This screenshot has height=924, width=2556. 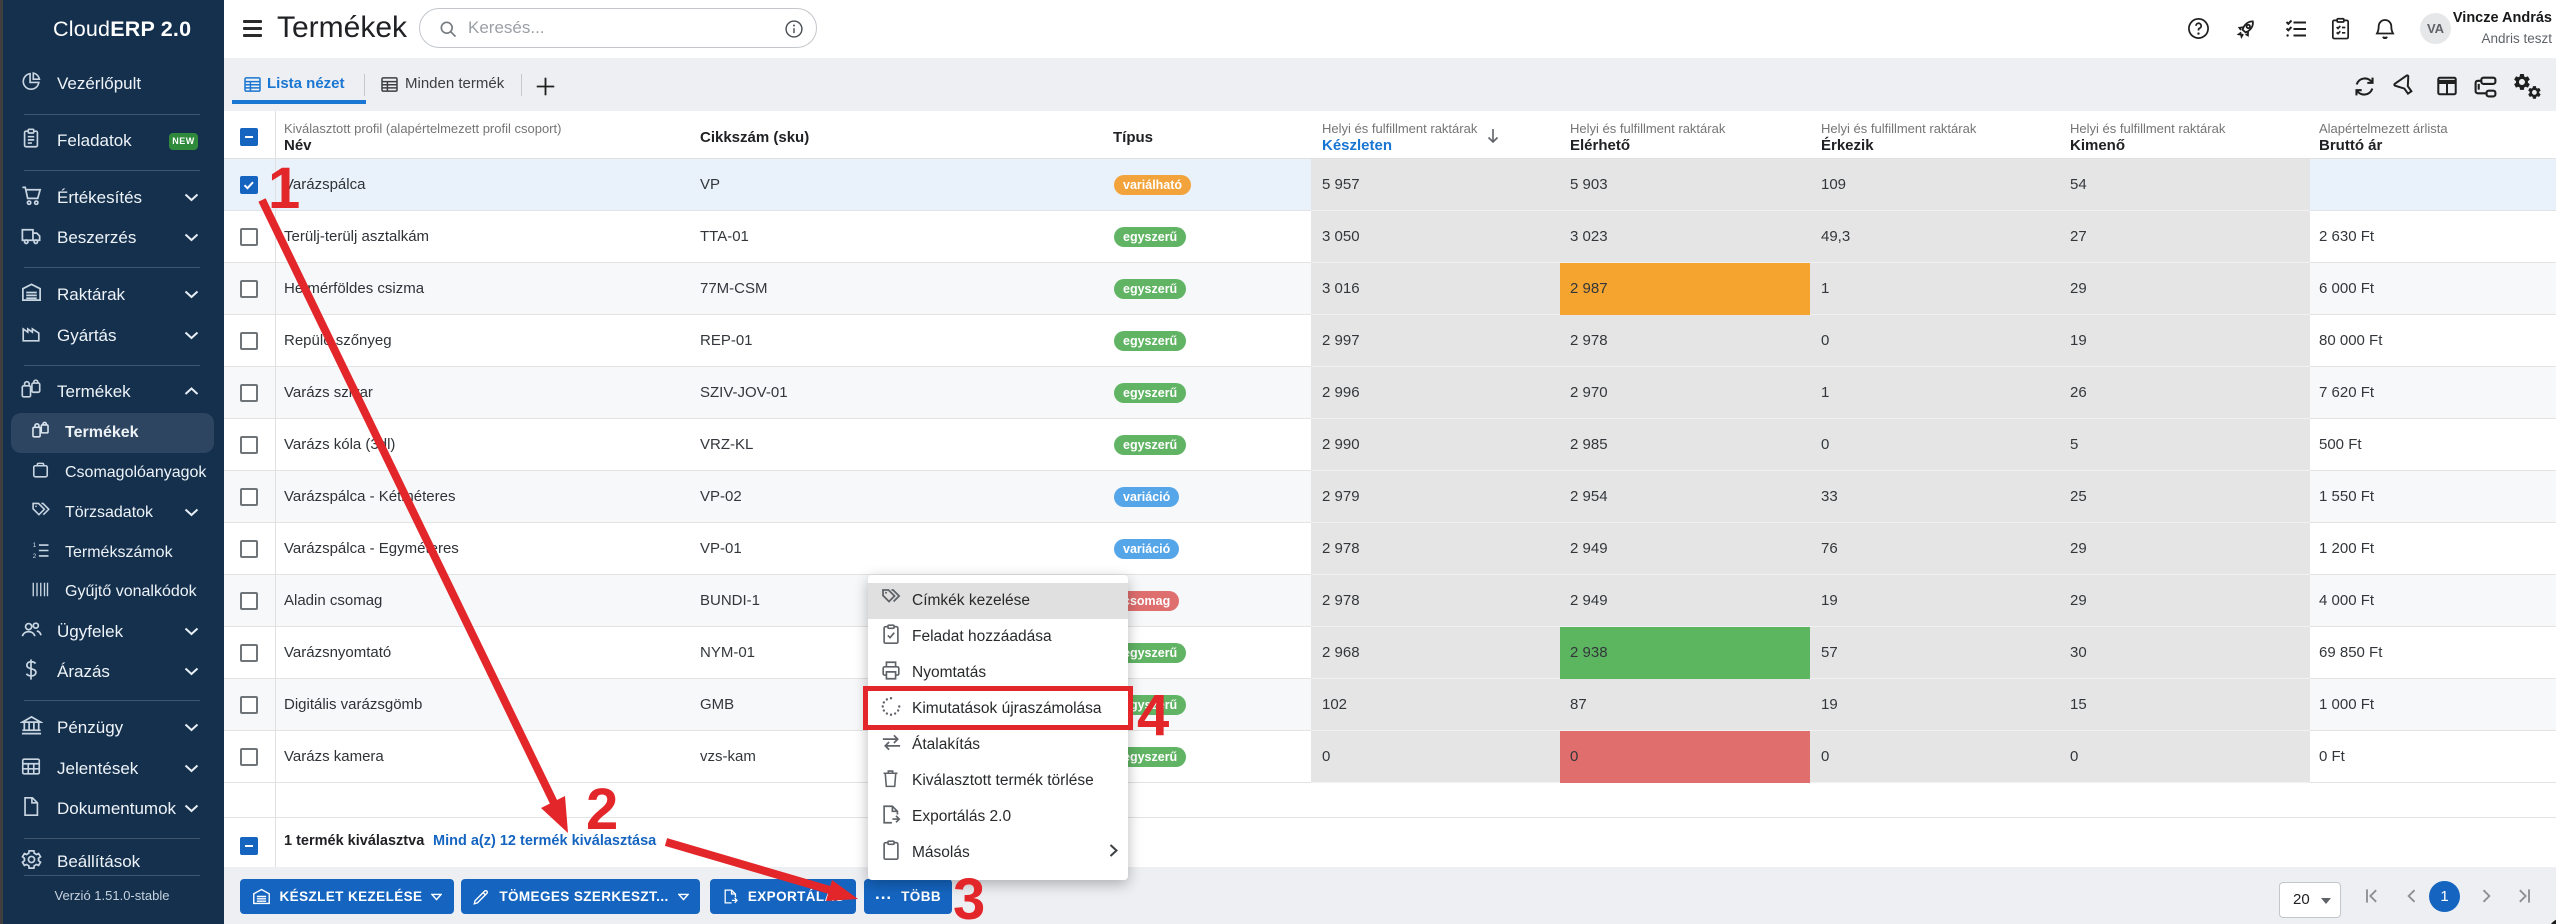 What do you see at coordinates (35, 545) in the screenshot?
I see `svg-text: 1` at bounding box center [35, 545].